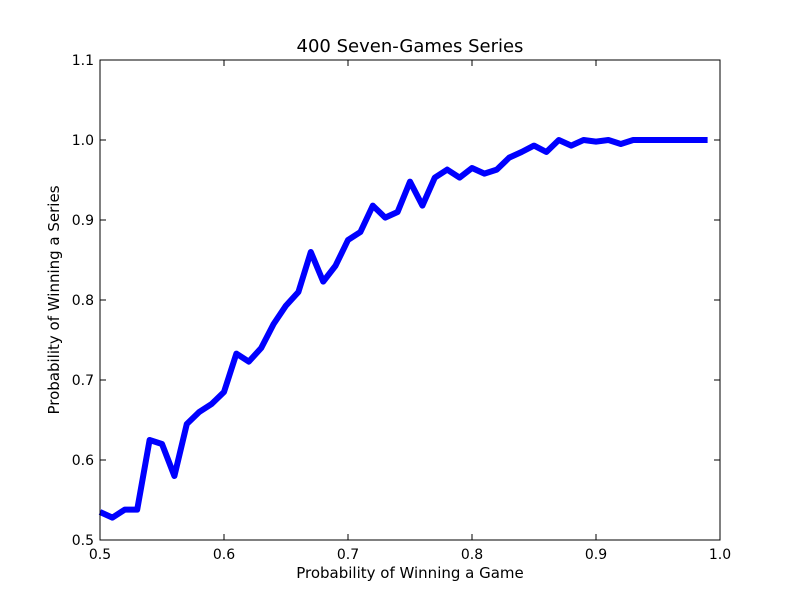  I want to click on y-tick-label: 1.0, so click(83, 141).